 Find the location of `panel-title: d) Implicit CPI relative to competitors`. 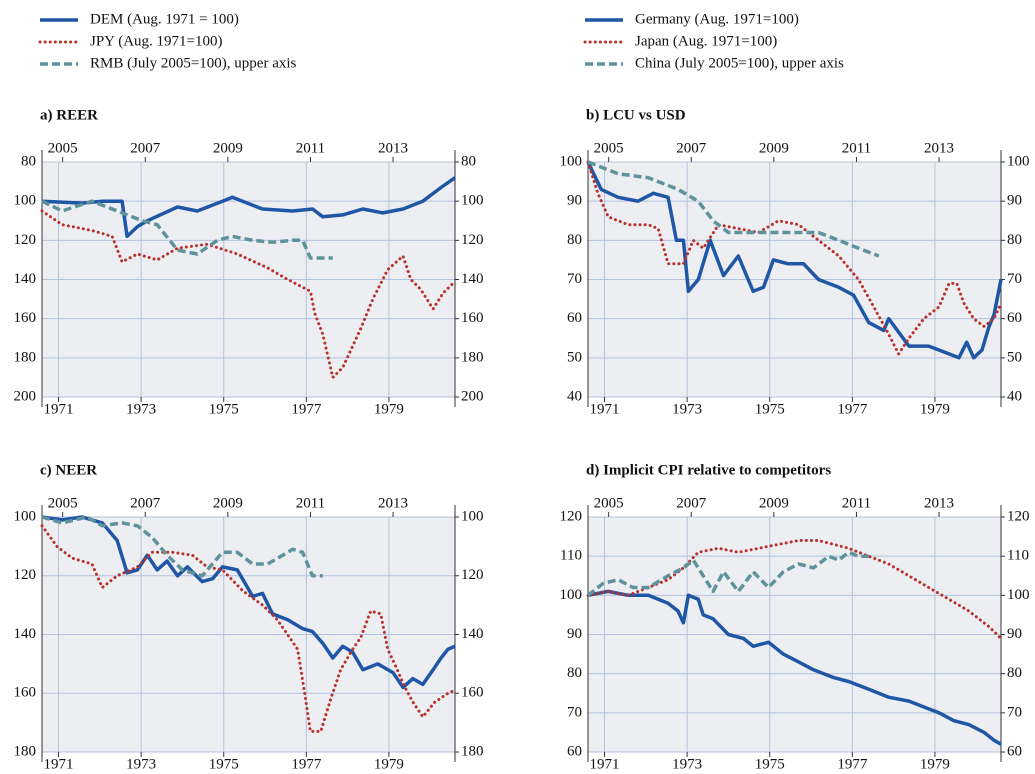

panel-title: d) Implicit CPI relative to competitors is located at coordinates (708, 470).